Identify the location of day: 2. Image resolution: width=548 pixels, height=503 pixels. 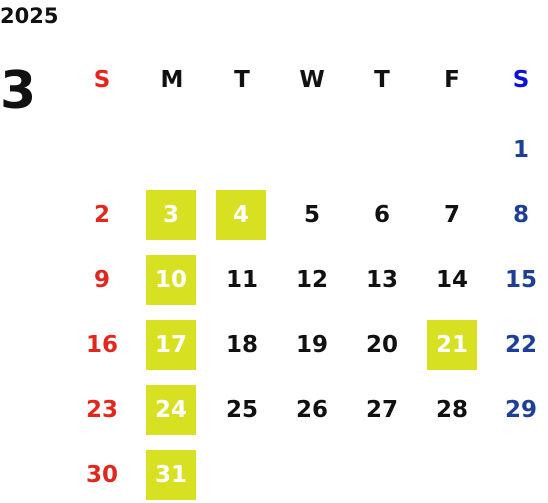
(101, 215).